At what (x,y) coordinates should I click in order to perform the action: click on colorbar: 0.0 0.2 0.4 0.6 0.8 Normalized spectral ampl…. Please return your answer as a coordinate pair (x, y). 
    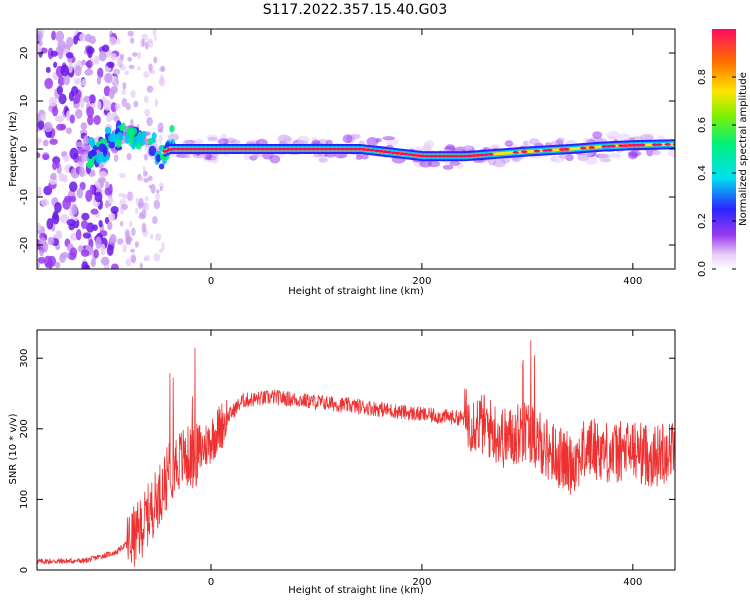
    Looking at the image, I should click on (723, 153).